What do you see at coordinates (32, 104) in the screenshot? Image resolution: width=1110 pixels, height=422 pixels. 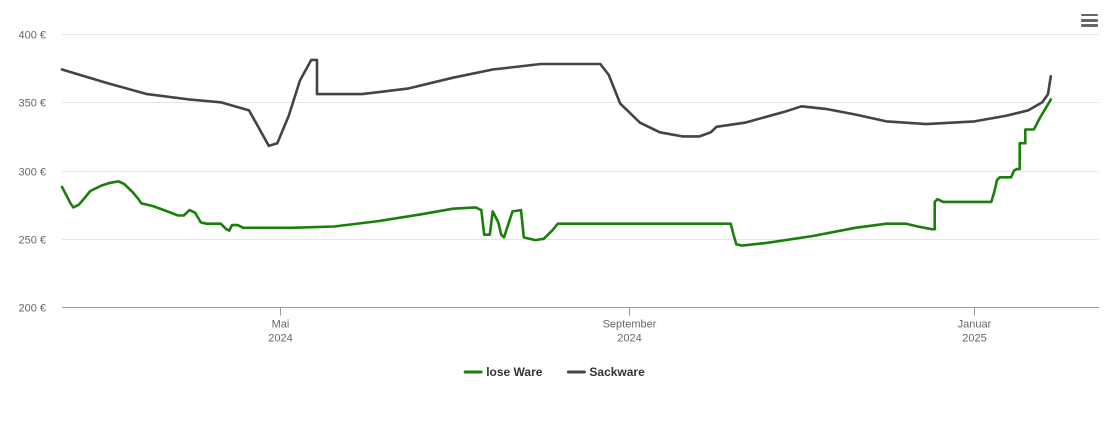 I see `y-tick-label: 350 €` at bounding box center [32, 104].